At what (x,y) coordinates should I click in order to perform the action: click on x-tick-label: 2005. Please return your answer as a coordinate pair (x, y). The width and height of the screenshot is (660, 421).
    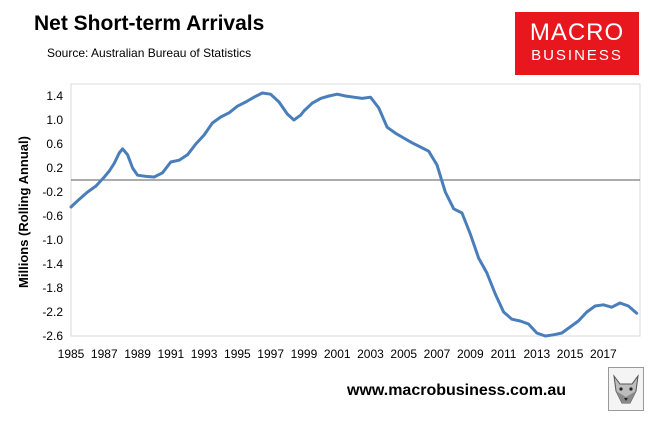
    Looking at the image, I should click on (403, 354).